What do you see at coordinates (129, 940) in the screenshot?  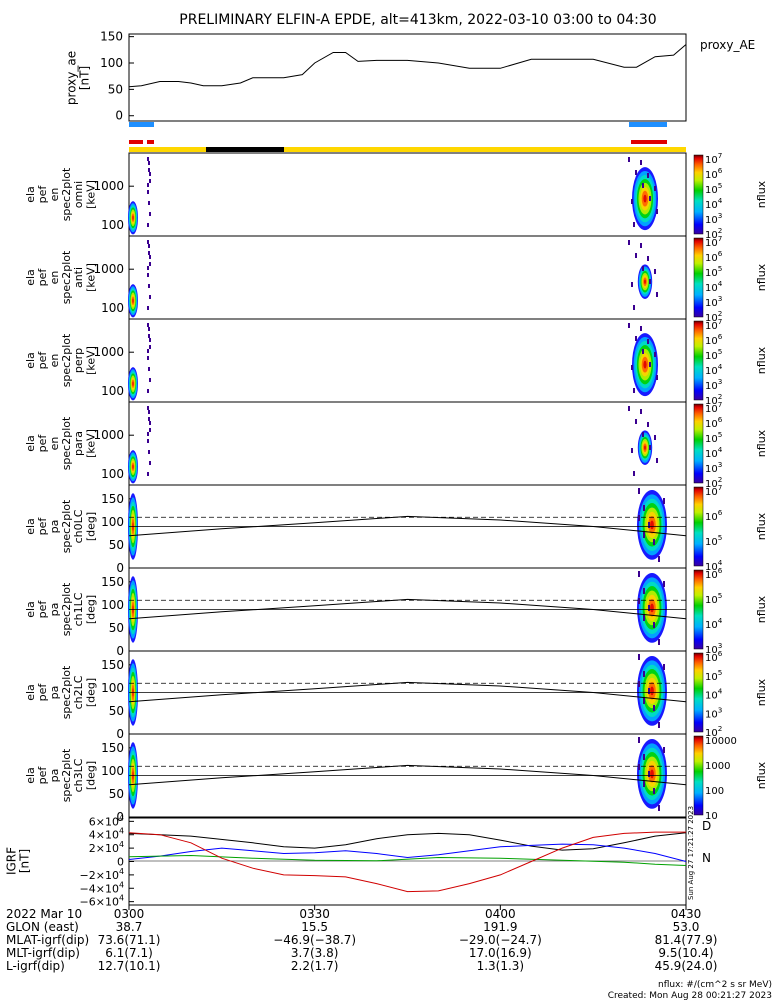 I see `time-axis-cell: 73.6(71.1)` at bounding box center [129, 940].